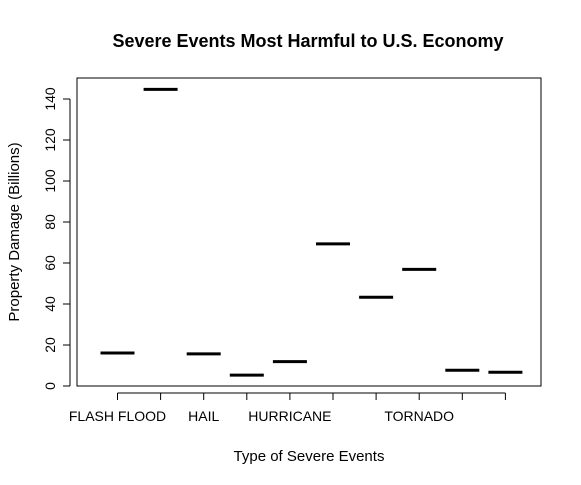 The width and height of the screenshot is (581, 485). I want to click on x-tick-label: HURRICANE, so click(289, 416).